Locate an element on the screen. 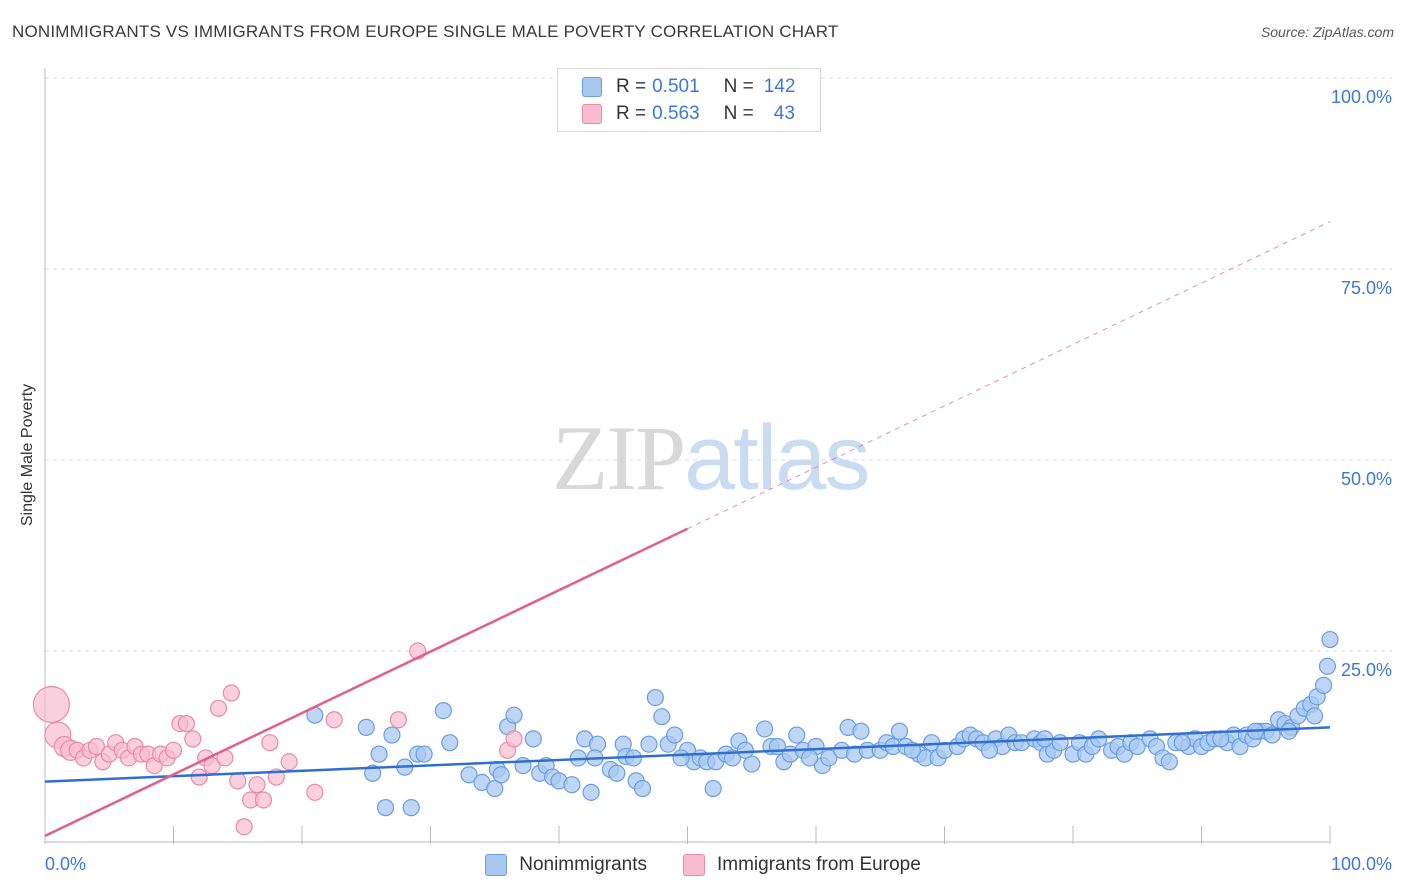  series-legend: Nonimmigrants Immigrants from Europe is located at coordinates (703, 865).